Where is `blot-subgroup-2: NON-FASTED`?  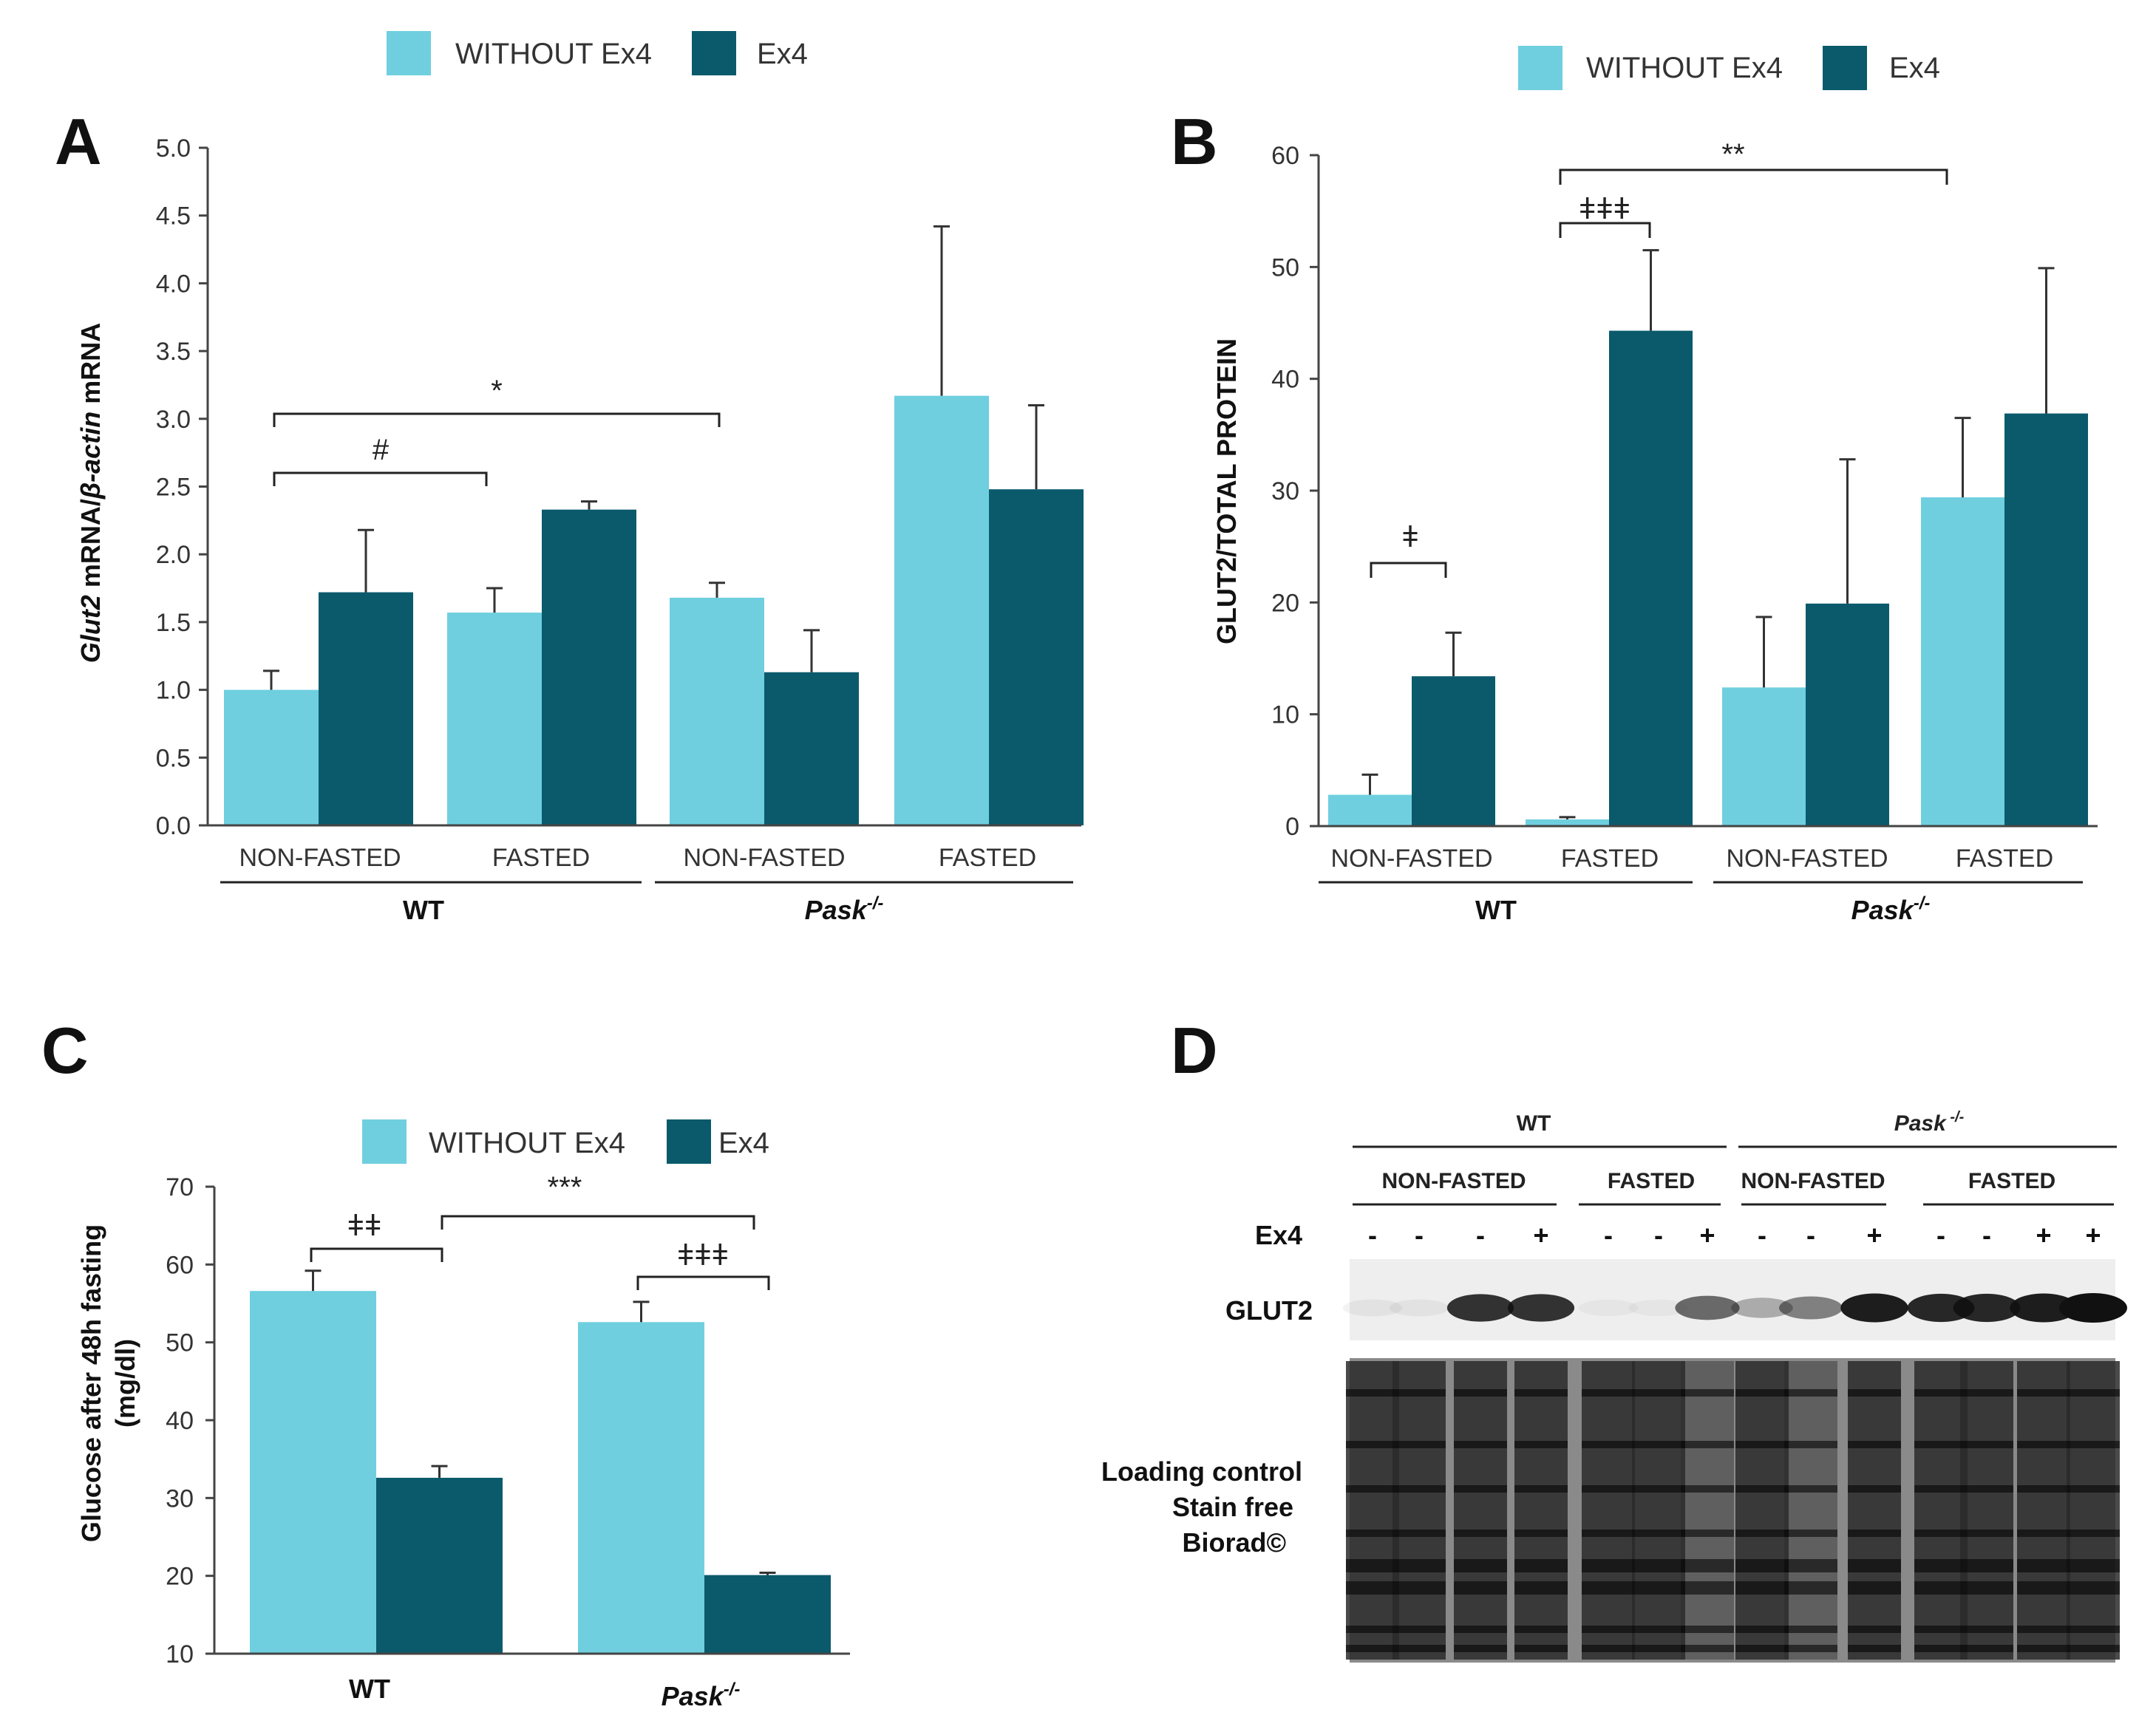 blot-subgroup-2: NON-FASTED is located at coordinates (1813, 1181).